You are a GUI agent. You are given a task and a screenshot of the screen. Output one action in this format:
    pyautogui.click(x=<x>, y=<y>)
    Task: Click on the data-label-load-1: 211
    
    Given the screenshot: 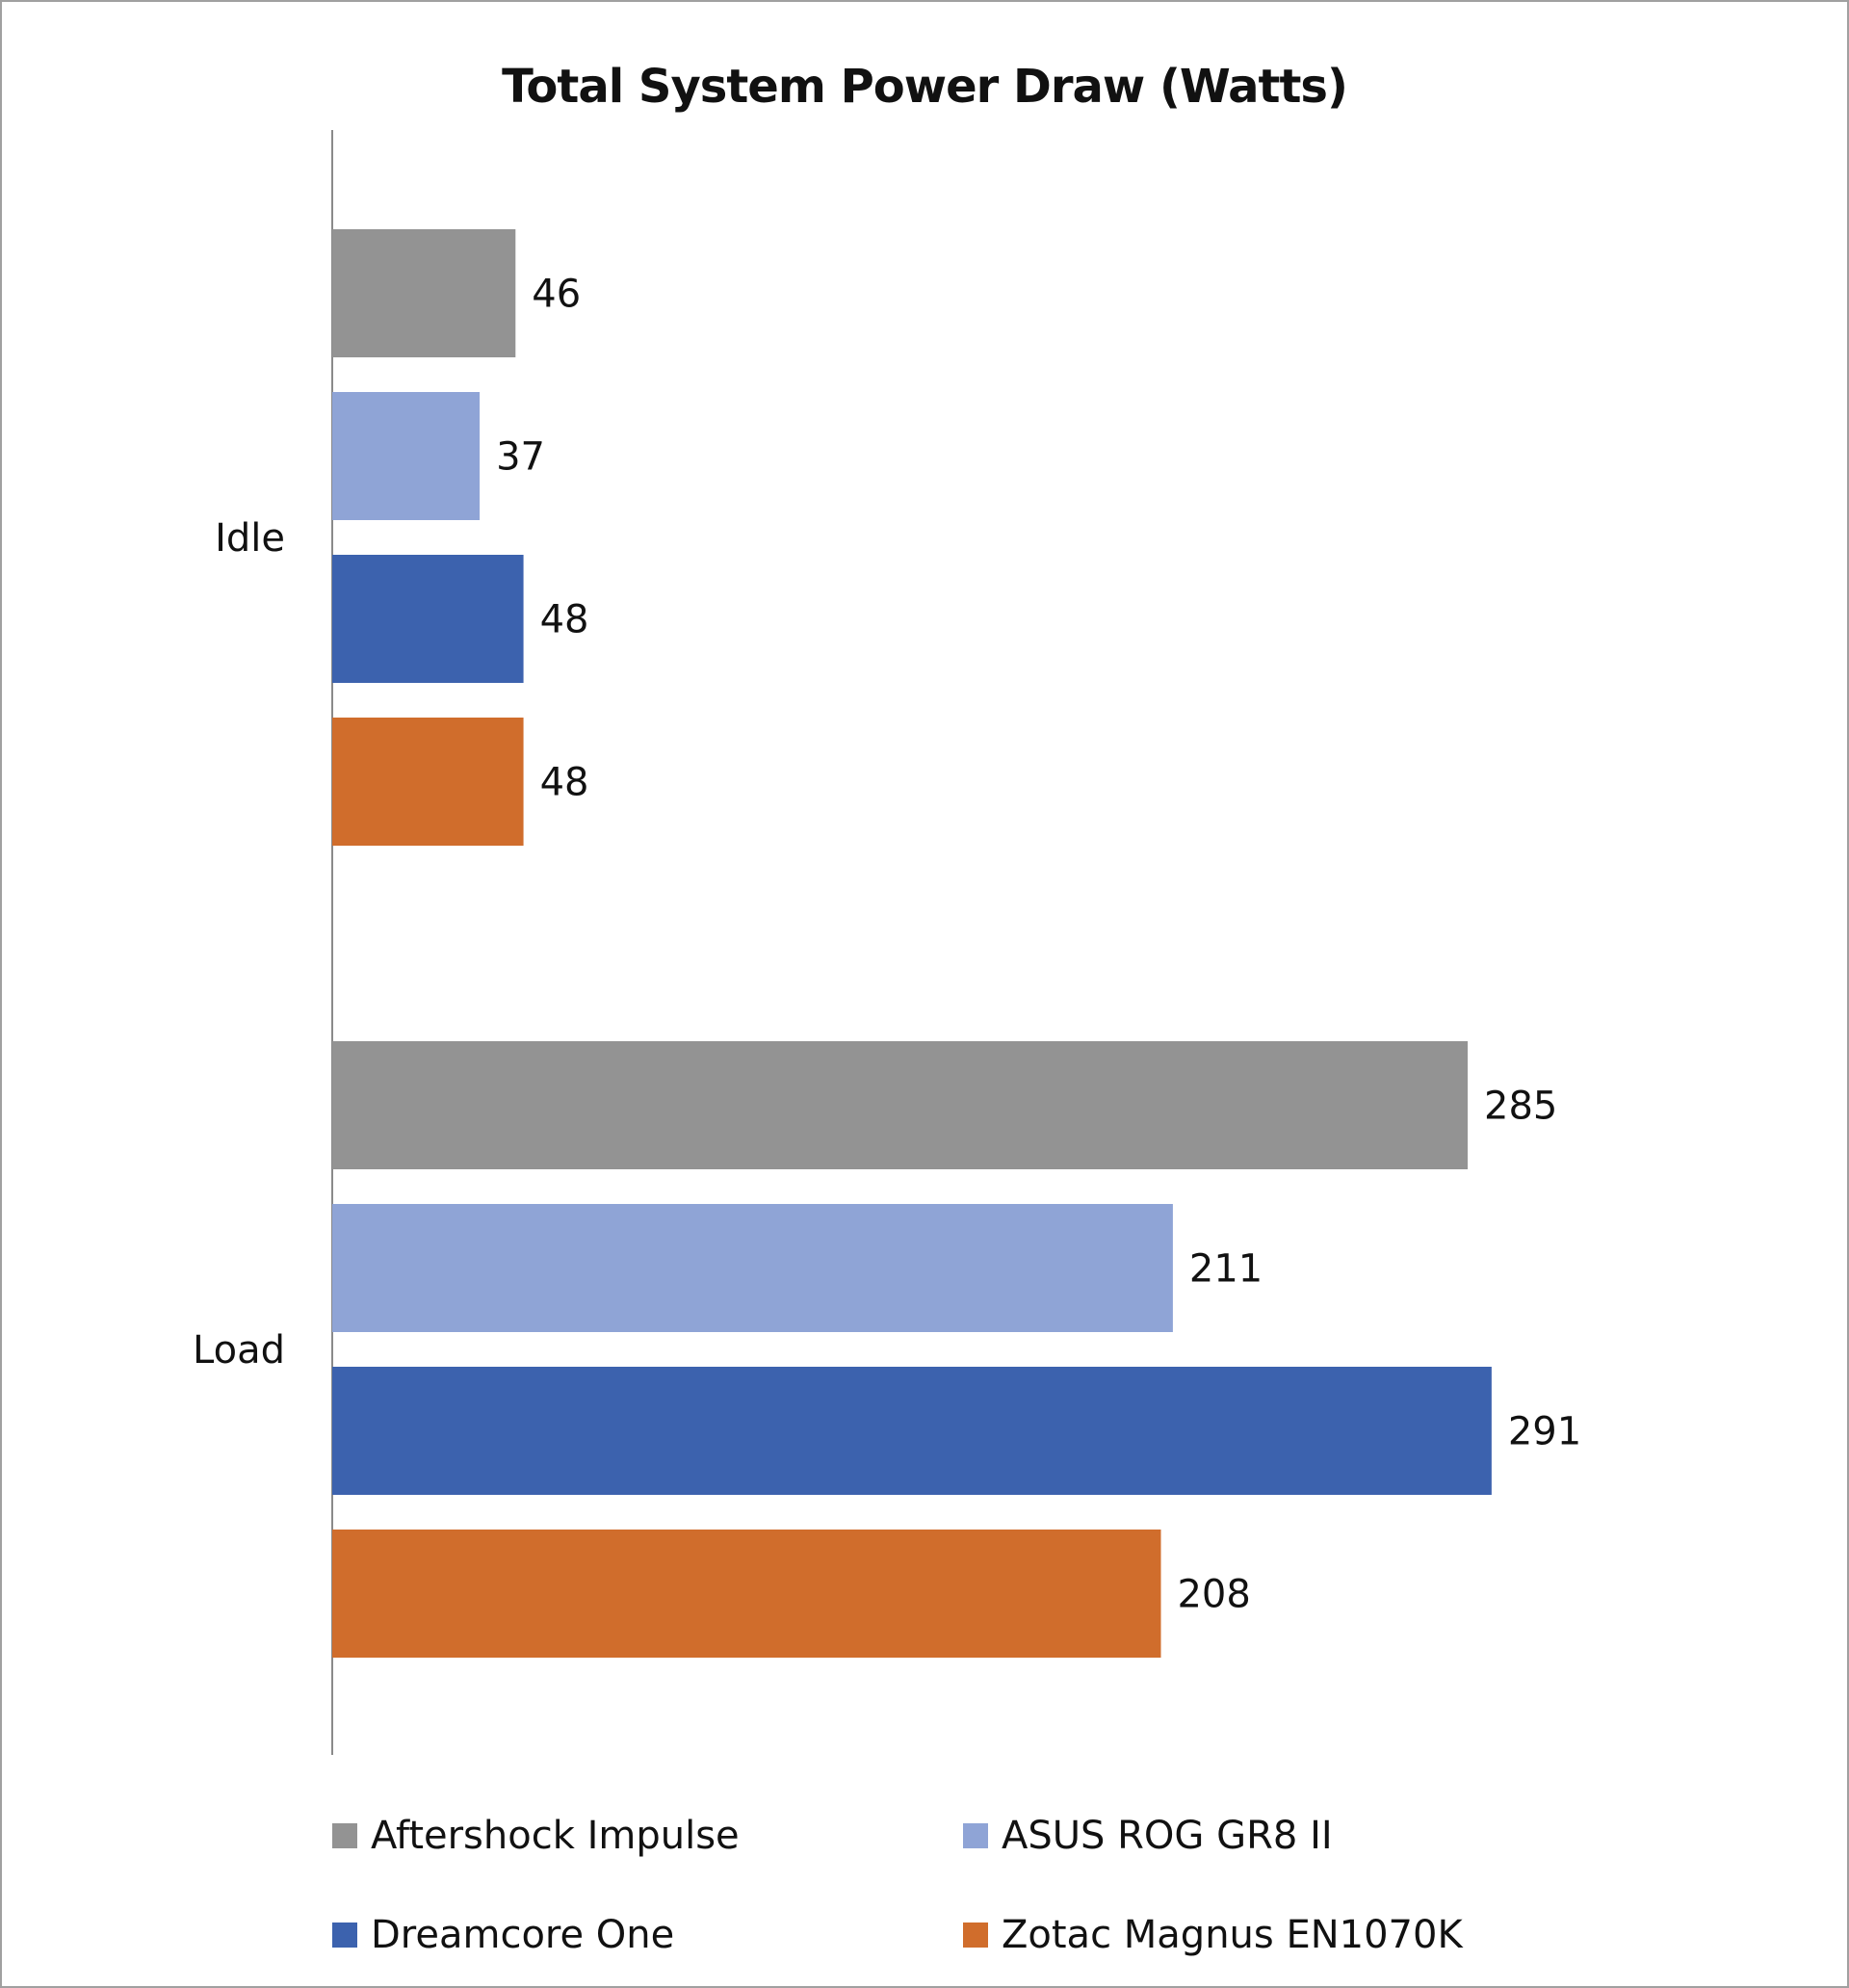 What is the action you would take?
    pyautogui.click(x=1226, y=1269)
    